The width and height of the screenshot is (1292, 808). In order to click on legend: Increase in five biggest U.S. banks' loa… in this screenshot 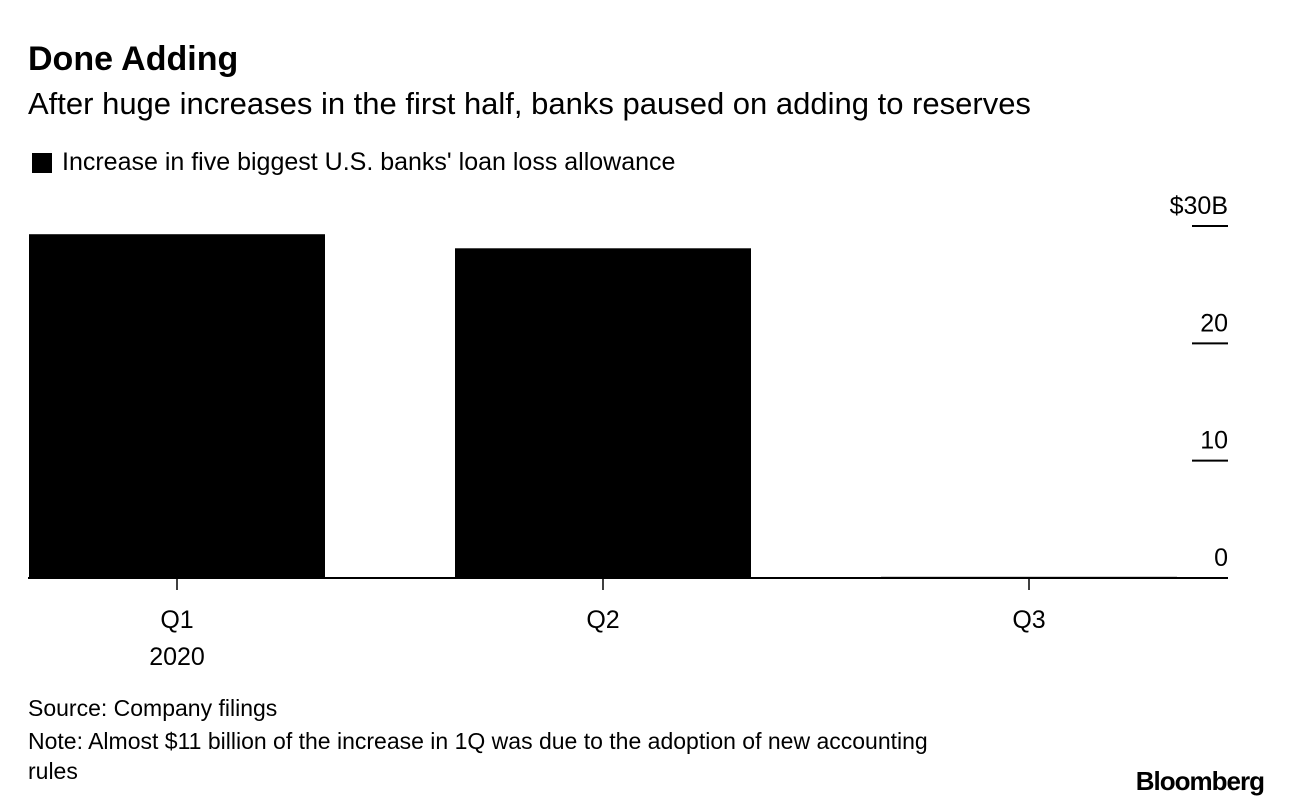, I will do `click(353, 162)`.